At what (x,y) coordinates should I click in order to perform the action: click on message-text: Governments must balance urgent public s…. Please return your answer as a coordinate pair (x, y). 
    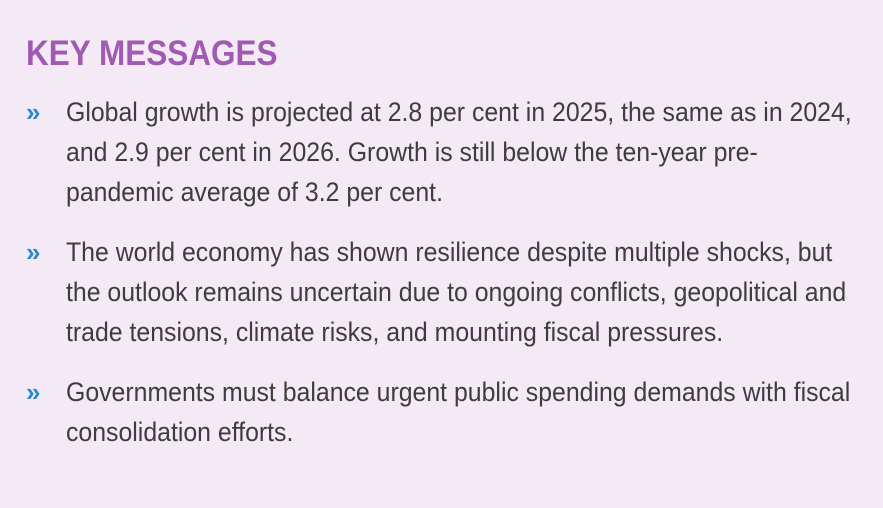
    Looking at the image, I should click on (458, 412).